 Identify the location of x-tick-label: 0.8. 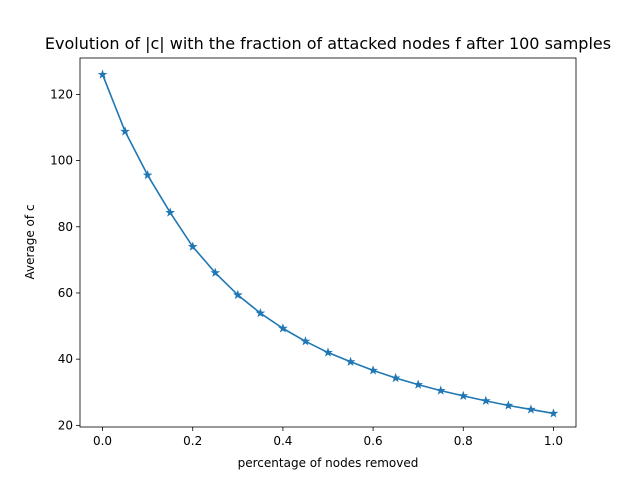
(463, 441).